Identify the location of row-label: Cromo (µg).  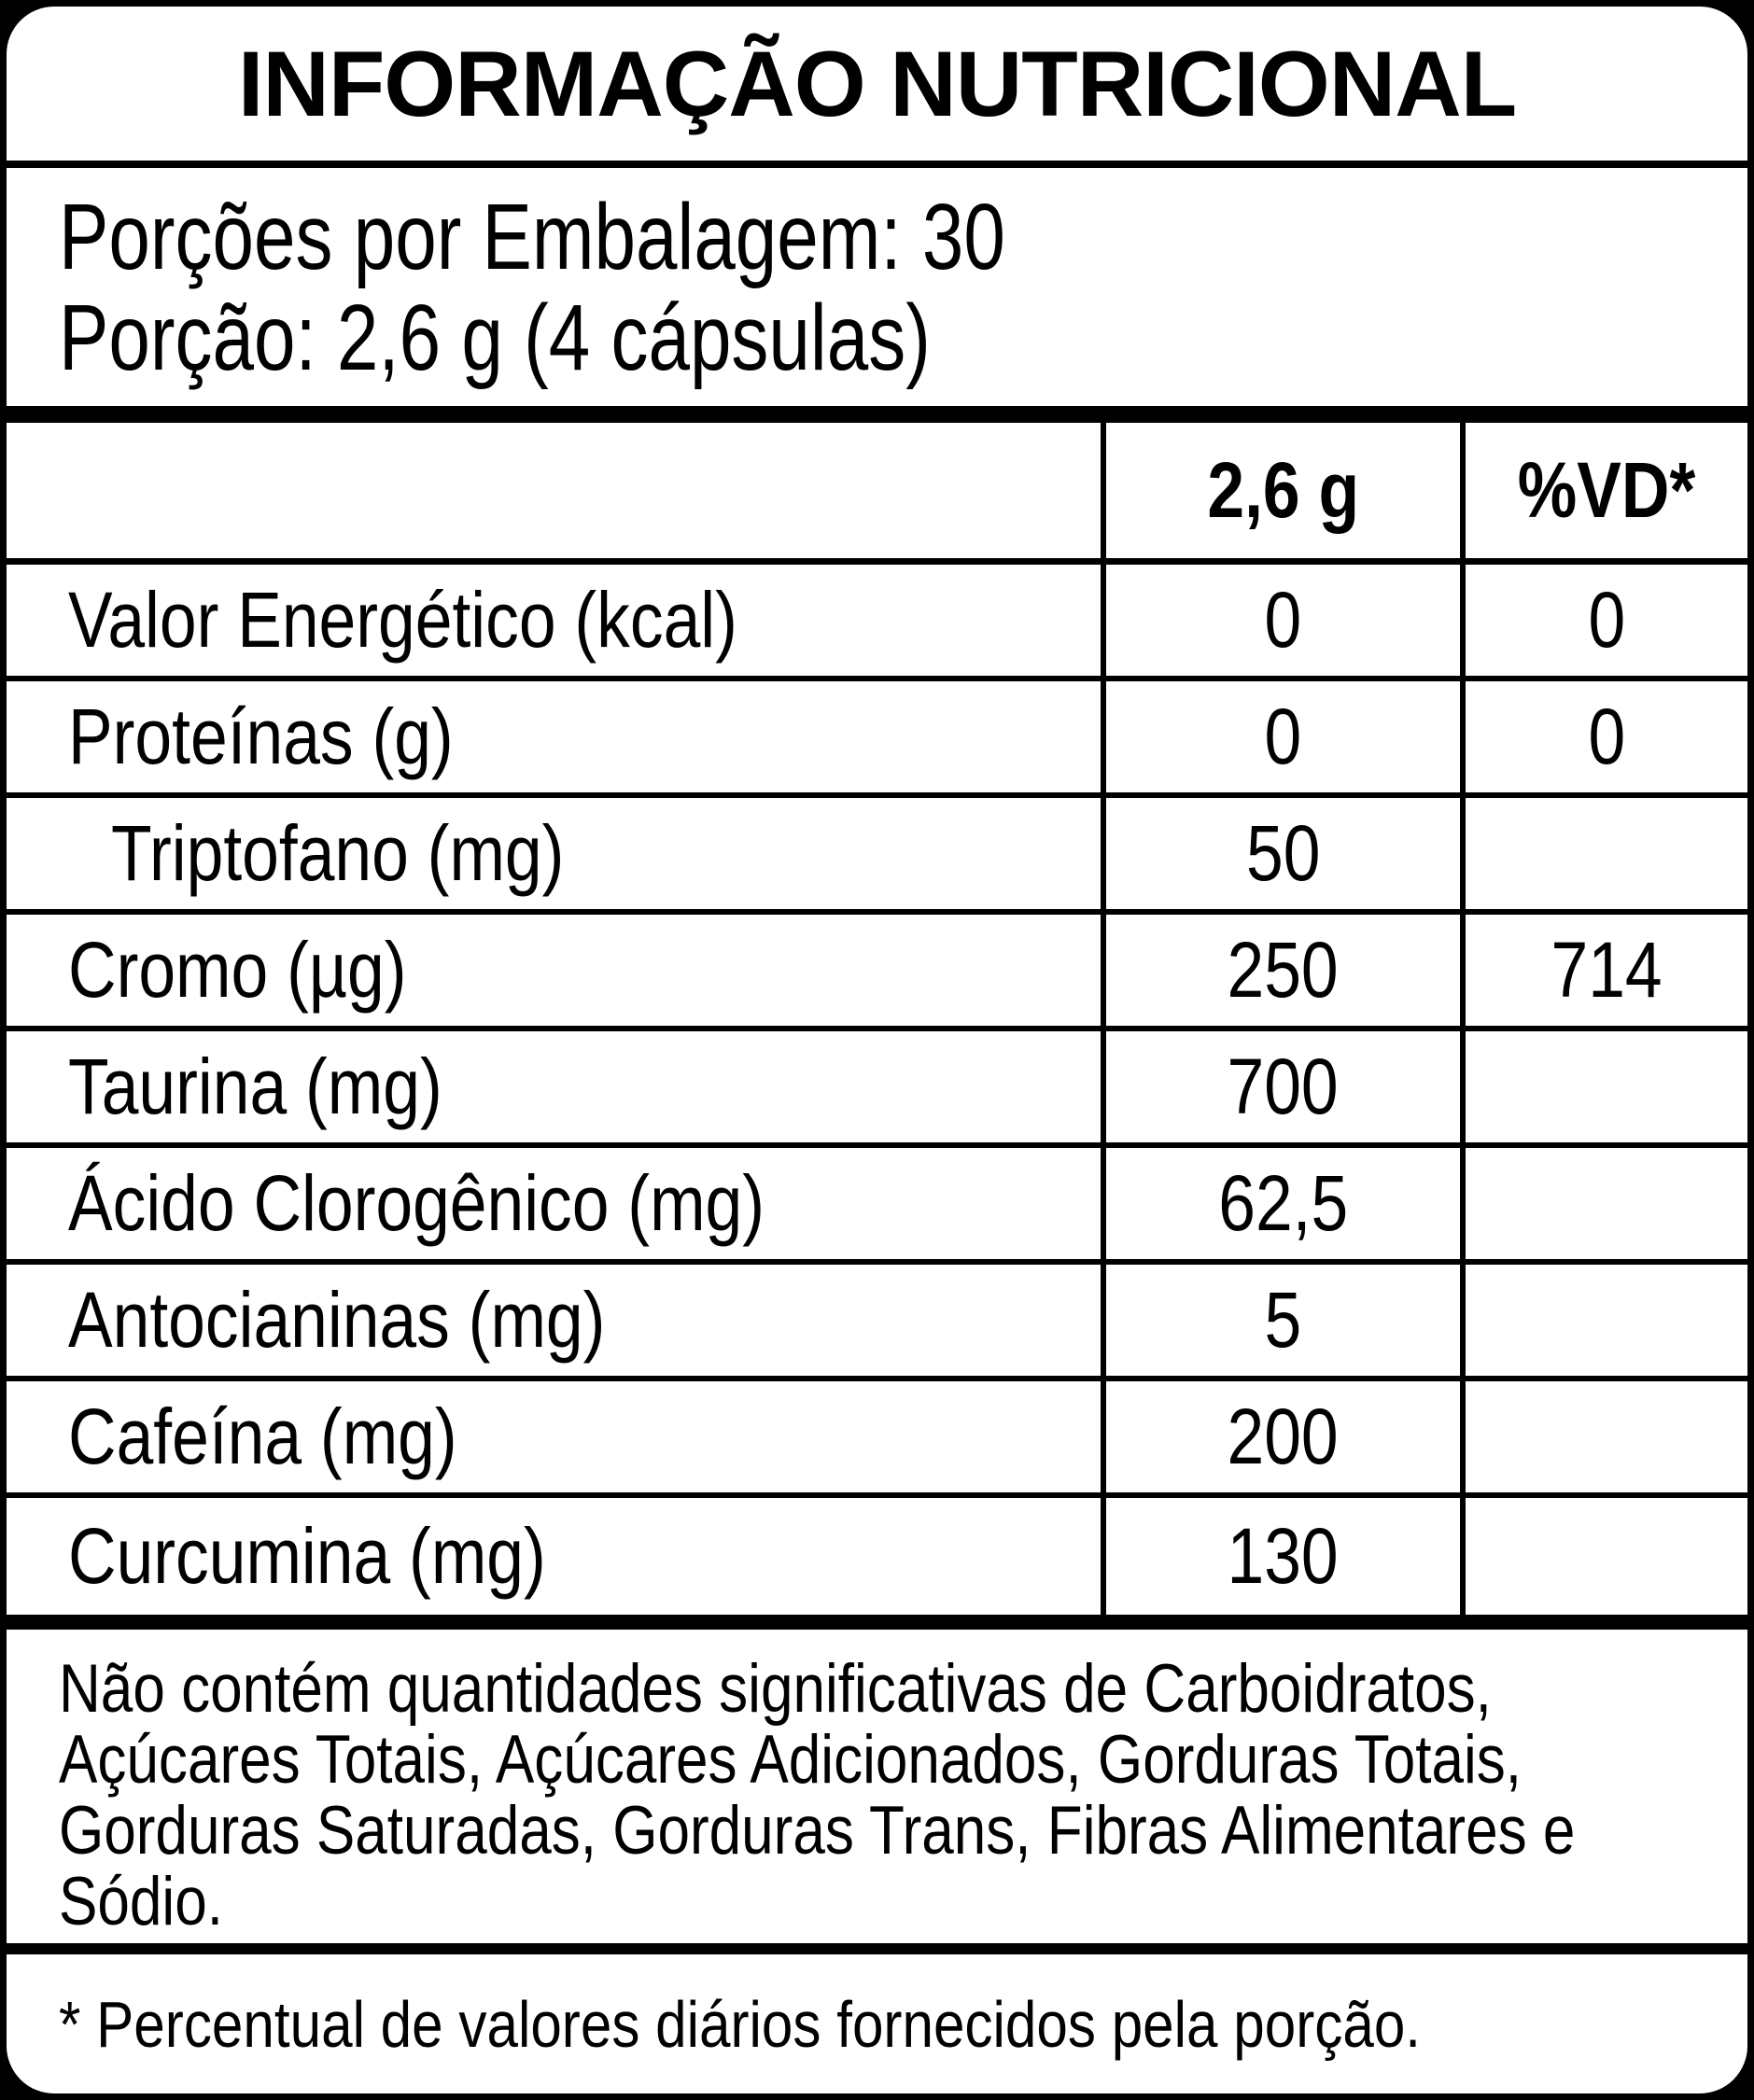
(238, 970).